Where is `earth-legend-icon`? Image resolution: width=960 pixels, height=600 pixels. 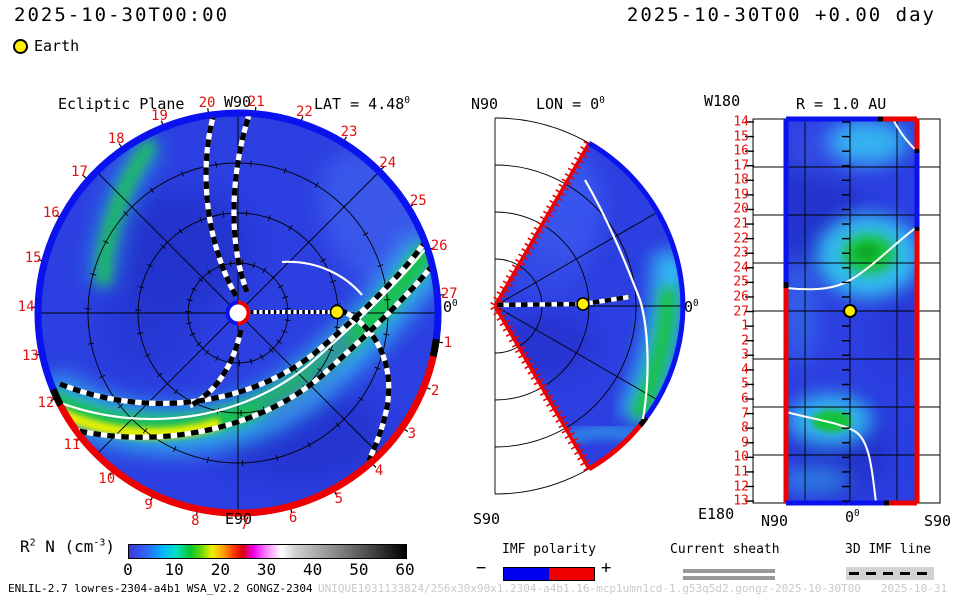
earth-legend-icon is located at coordinates (20, 46).